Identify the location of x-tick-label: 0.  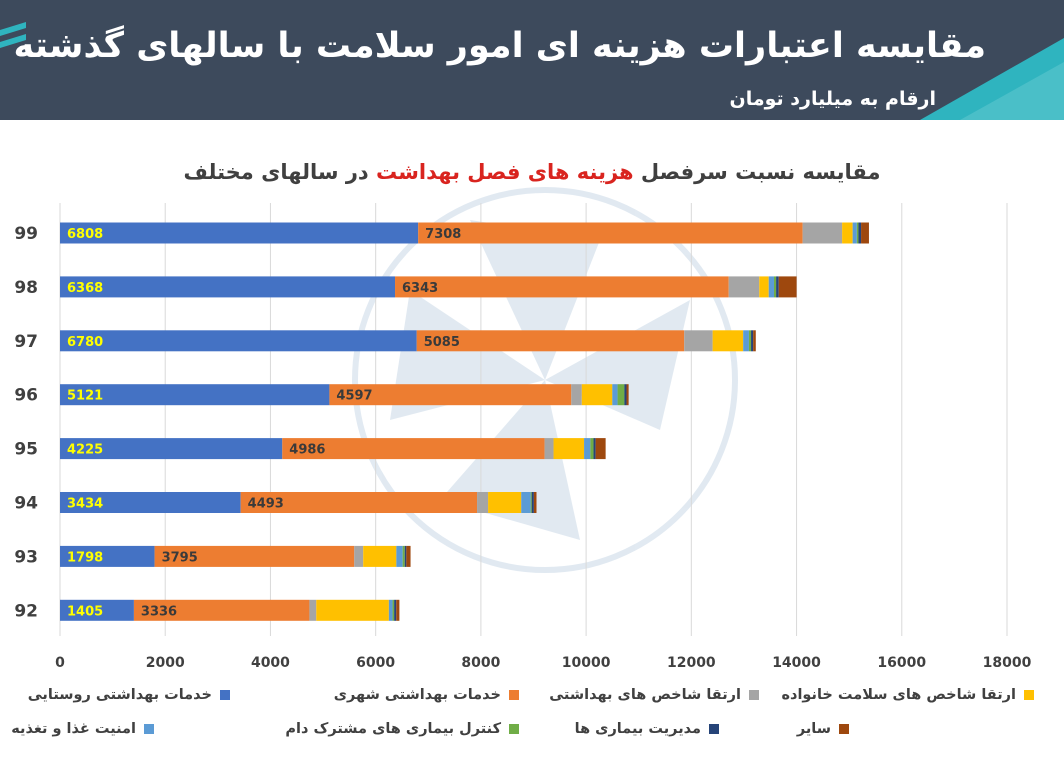
(60, 663).